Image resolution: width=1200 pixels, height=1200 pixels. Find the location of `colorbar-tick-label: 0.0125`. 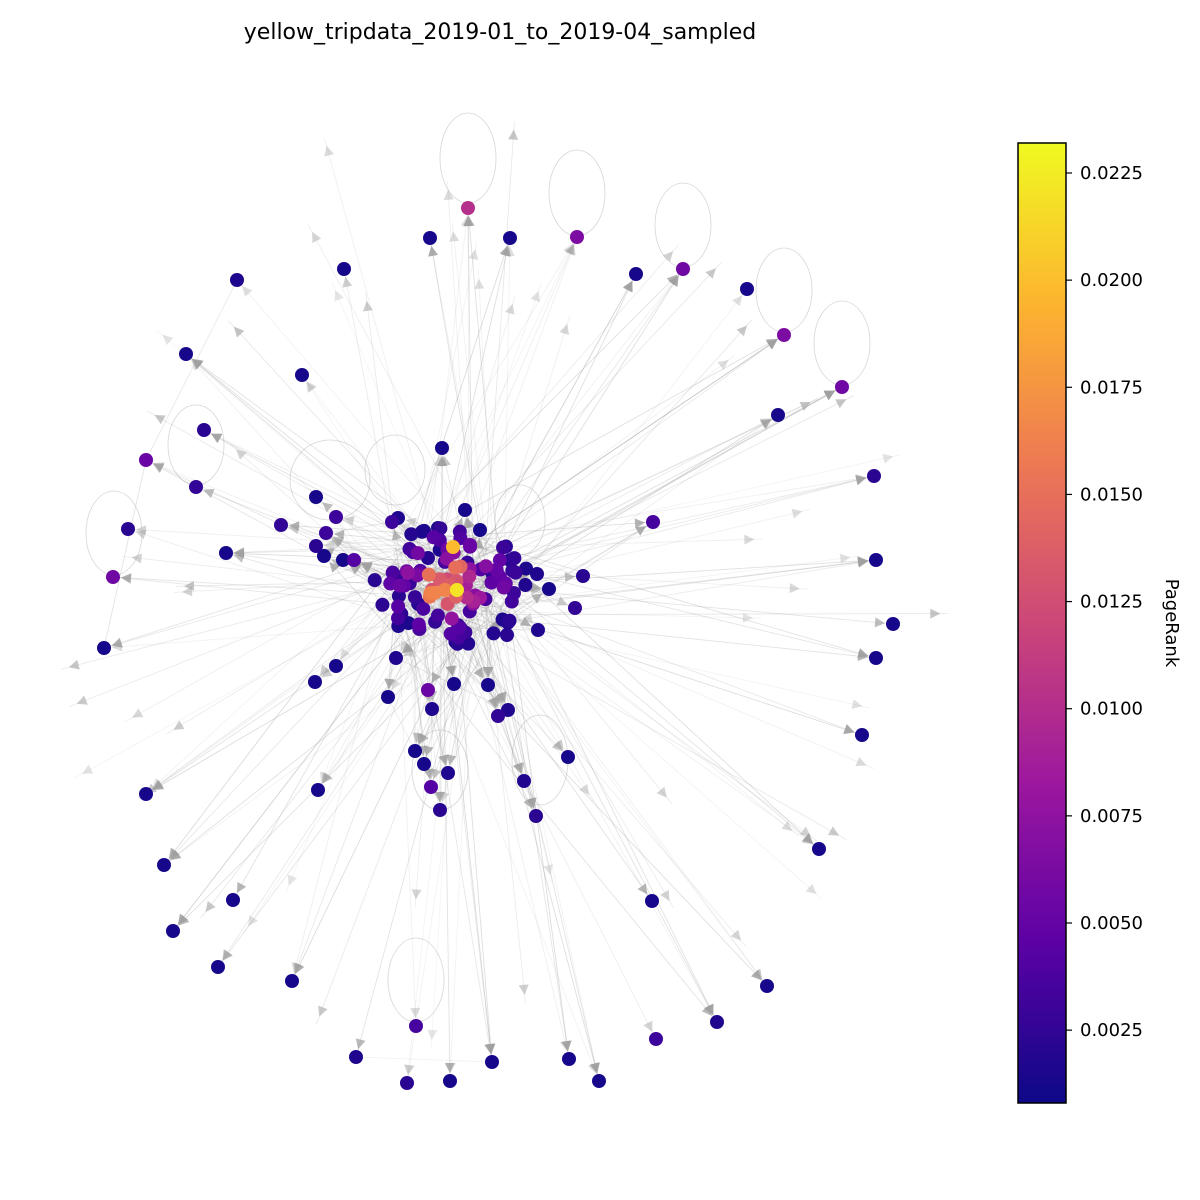

colorbar-tick-label: 0.0125 is located at coordinates (1111, 602).